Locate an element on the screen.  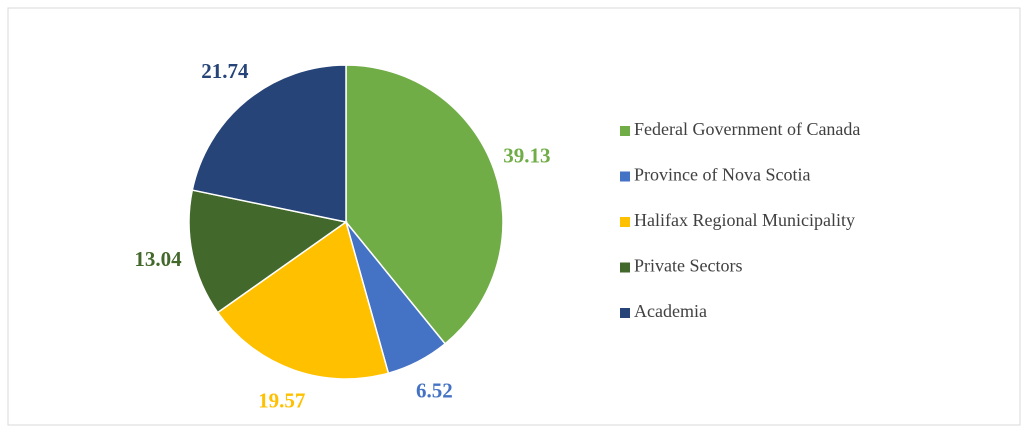
data-label: 13.04 is located at coordinates (158, 259).